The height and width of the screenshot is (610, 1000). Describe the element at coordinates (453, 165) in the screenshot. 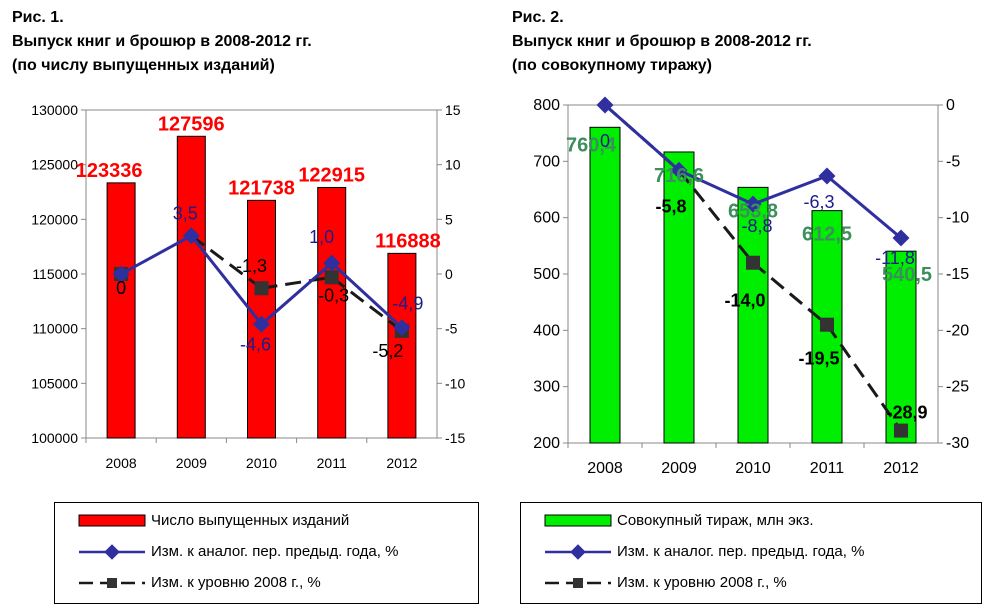

I see `y-right-tick-label: 10` at that location.